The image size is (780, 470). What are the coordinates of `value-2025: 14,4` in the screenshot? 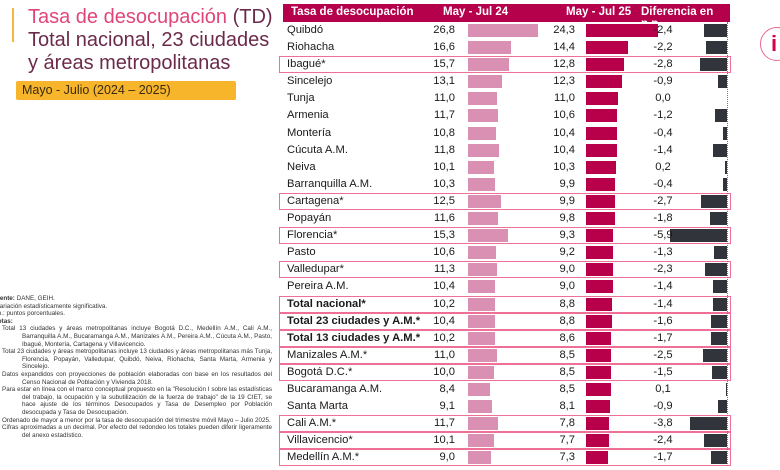 It's located at (564, 47).